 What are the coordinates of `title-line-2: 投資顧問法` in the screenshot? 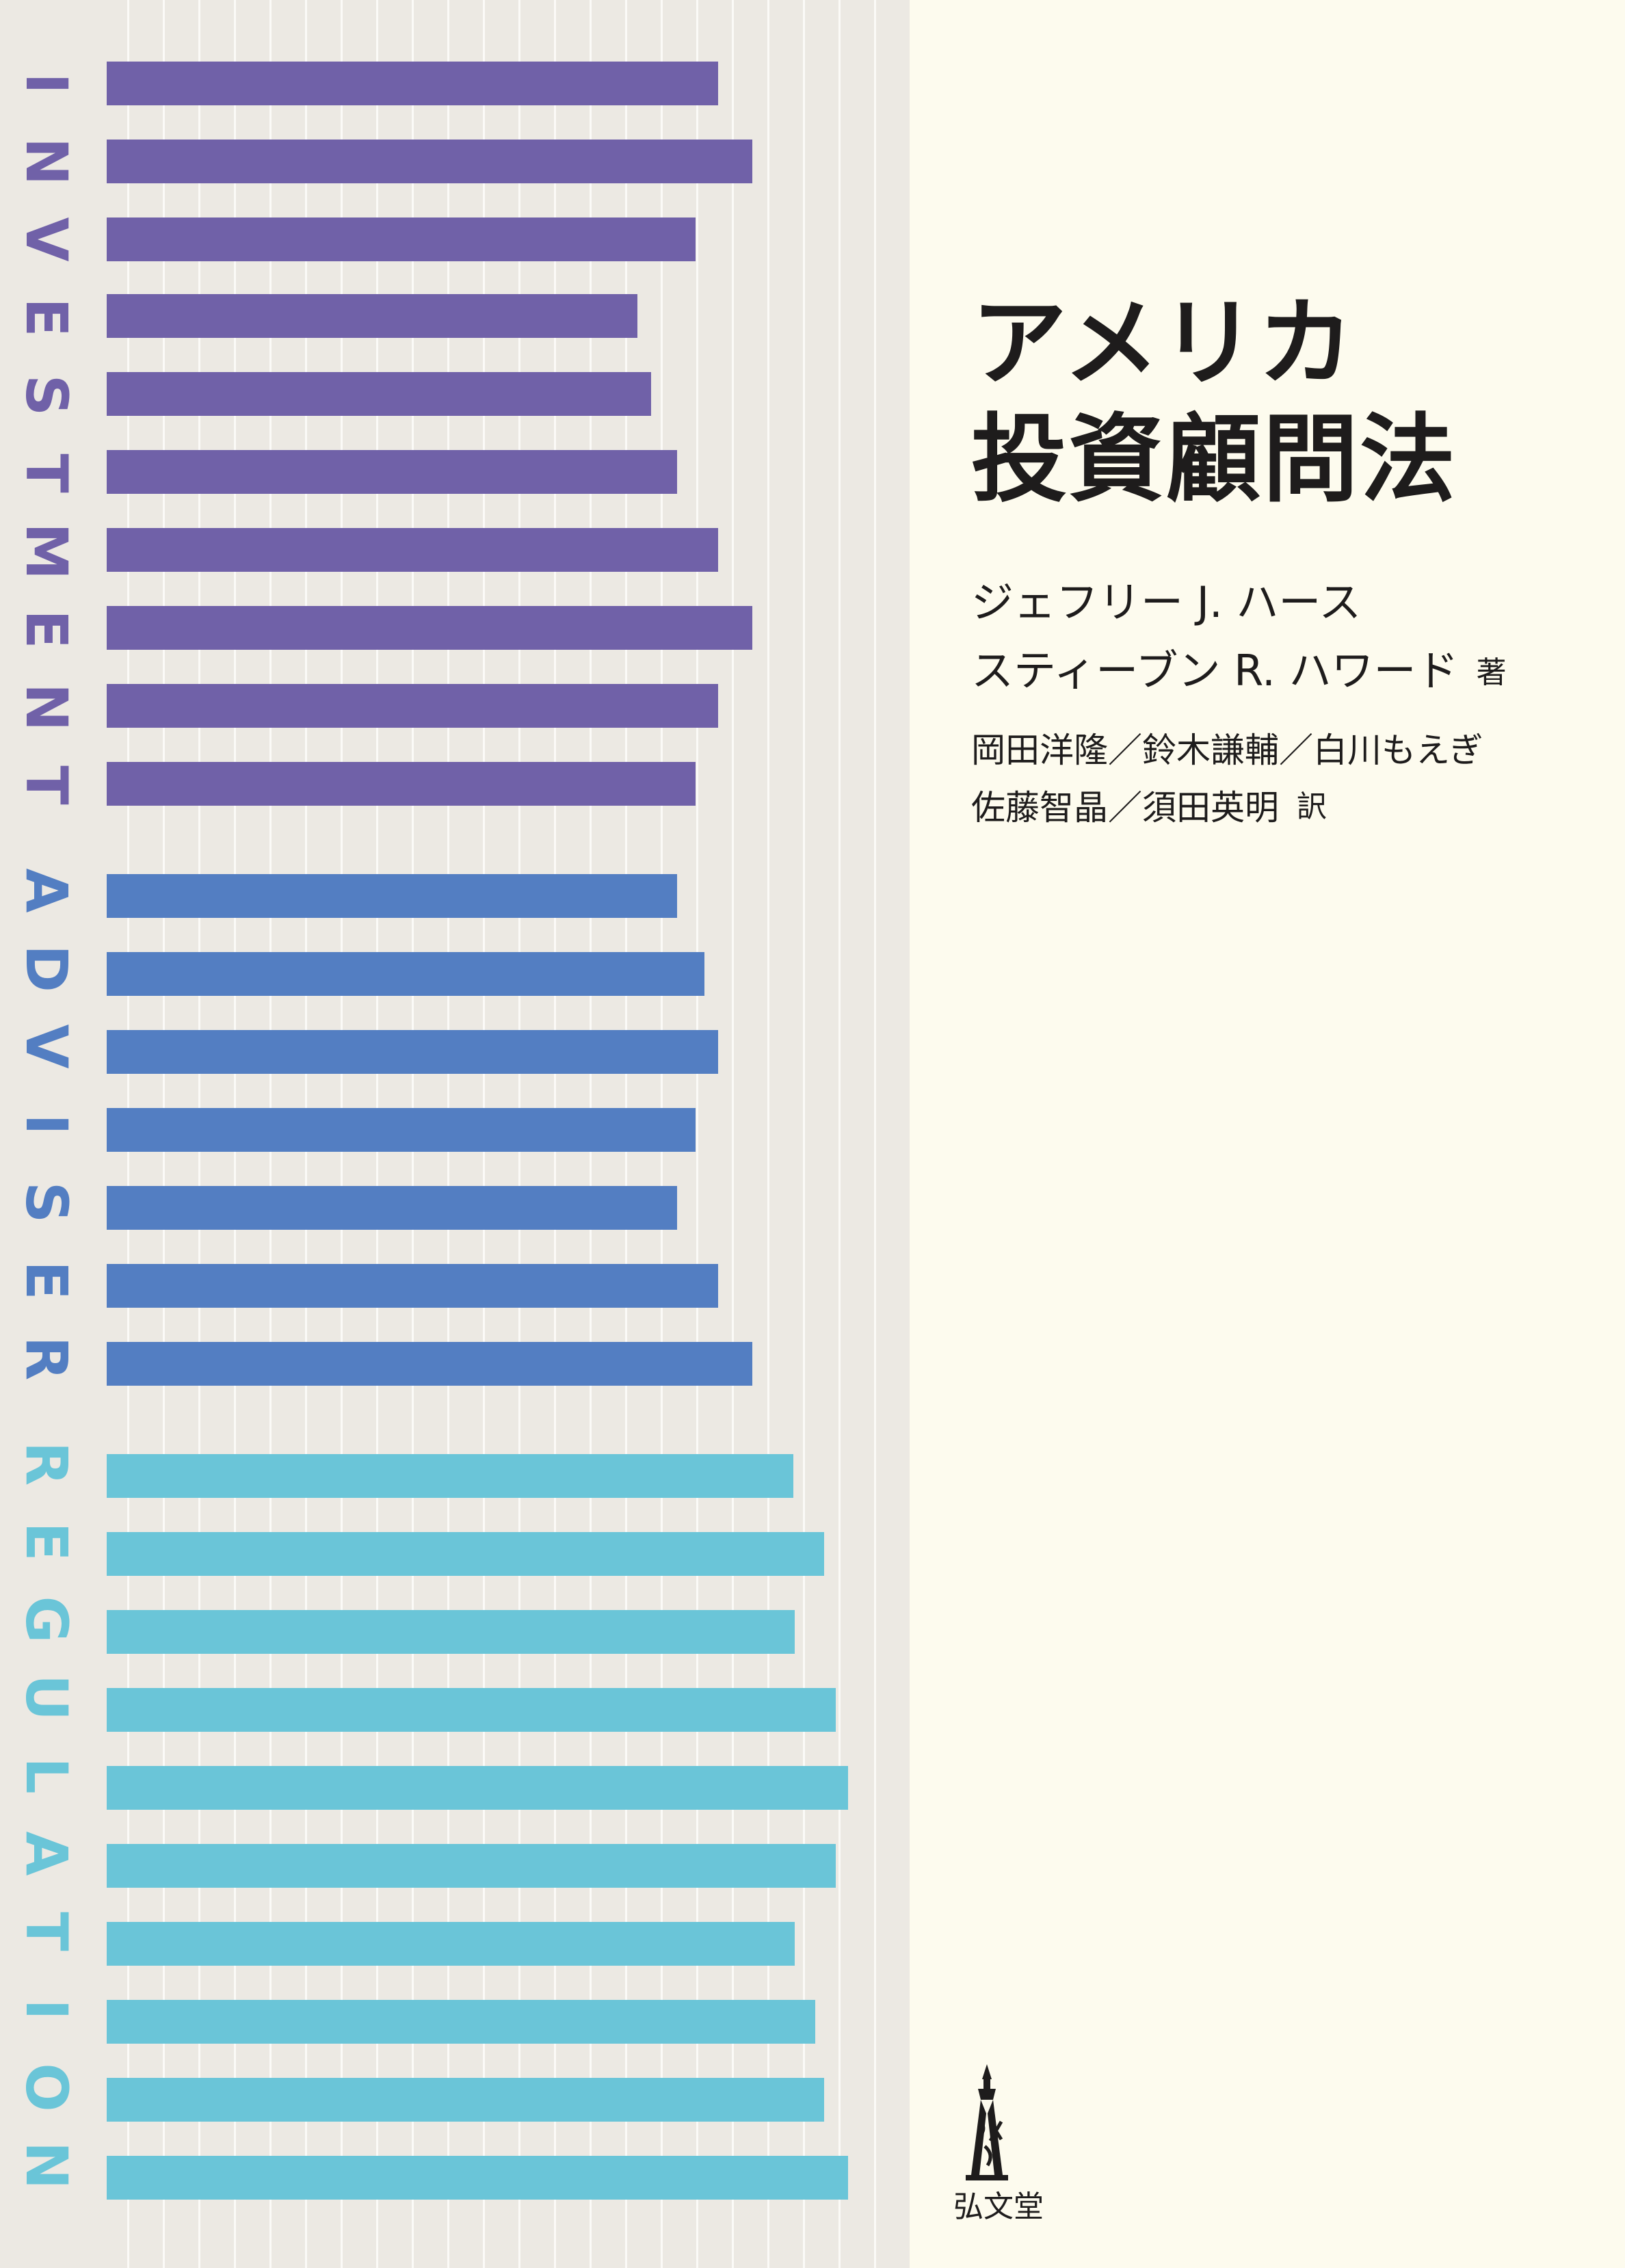 It's located at (1214, 460).